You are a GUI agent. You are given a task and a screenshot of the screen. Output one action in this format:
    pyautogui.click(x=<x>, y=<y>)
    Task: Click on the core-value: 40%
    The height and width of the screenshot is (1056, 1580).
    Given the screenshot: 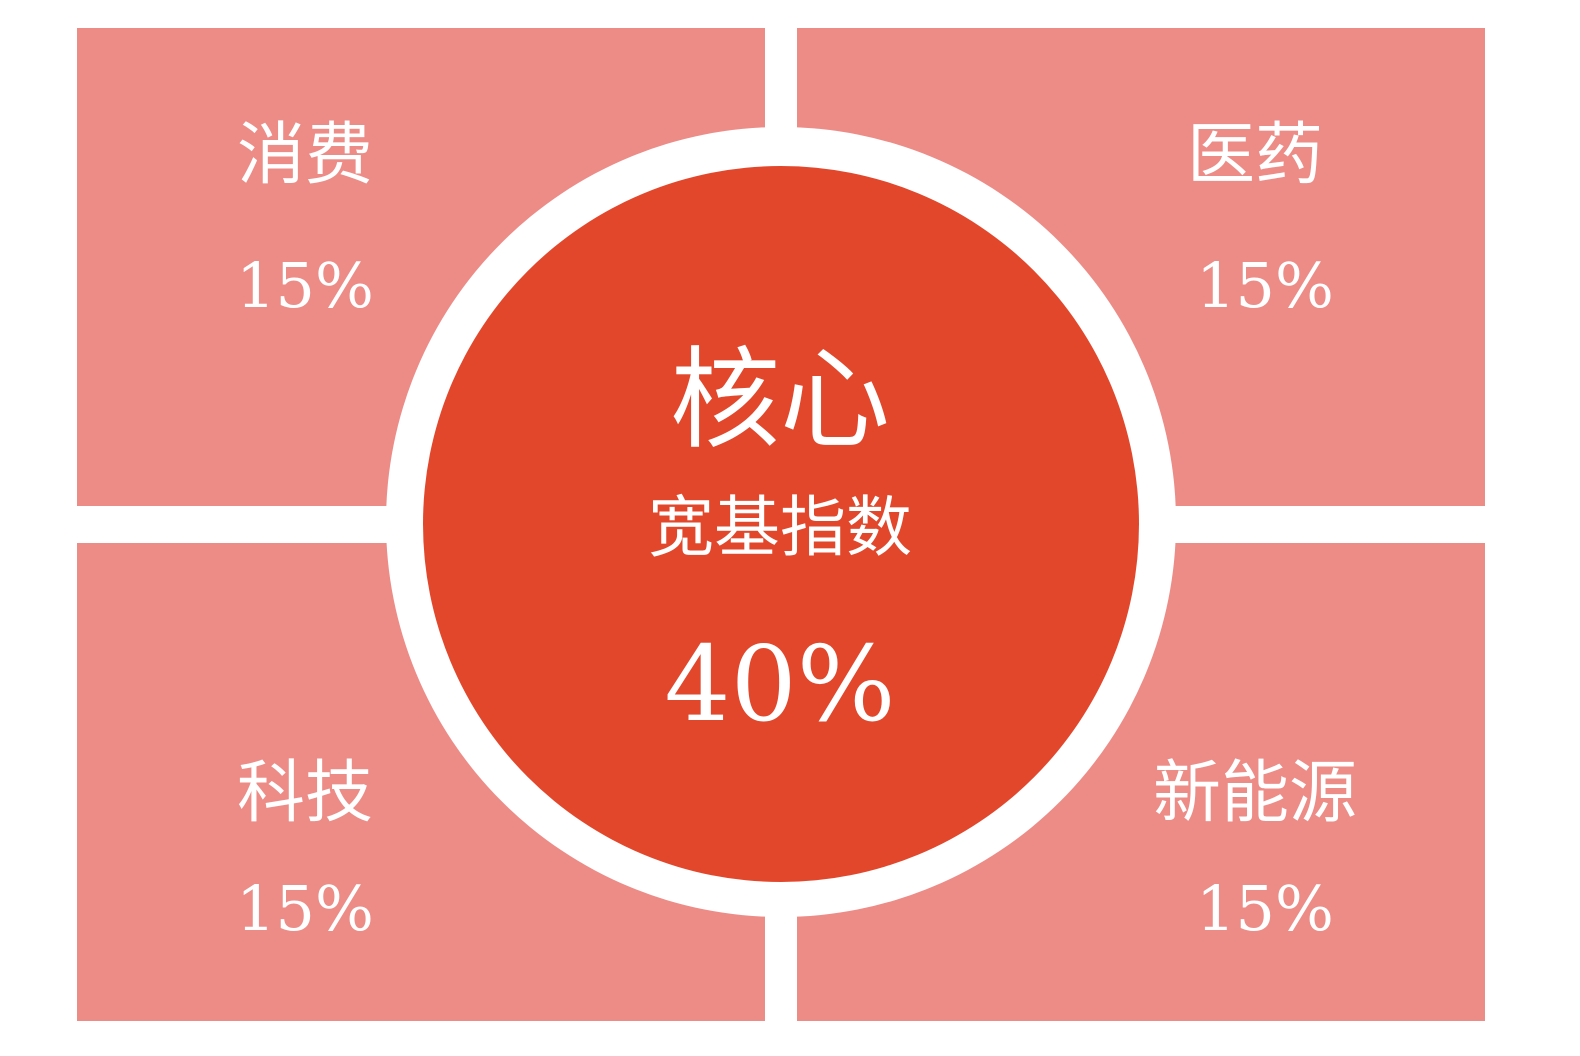 What is the action you would take?
    pyautogui.click(x=780, y=684)
    